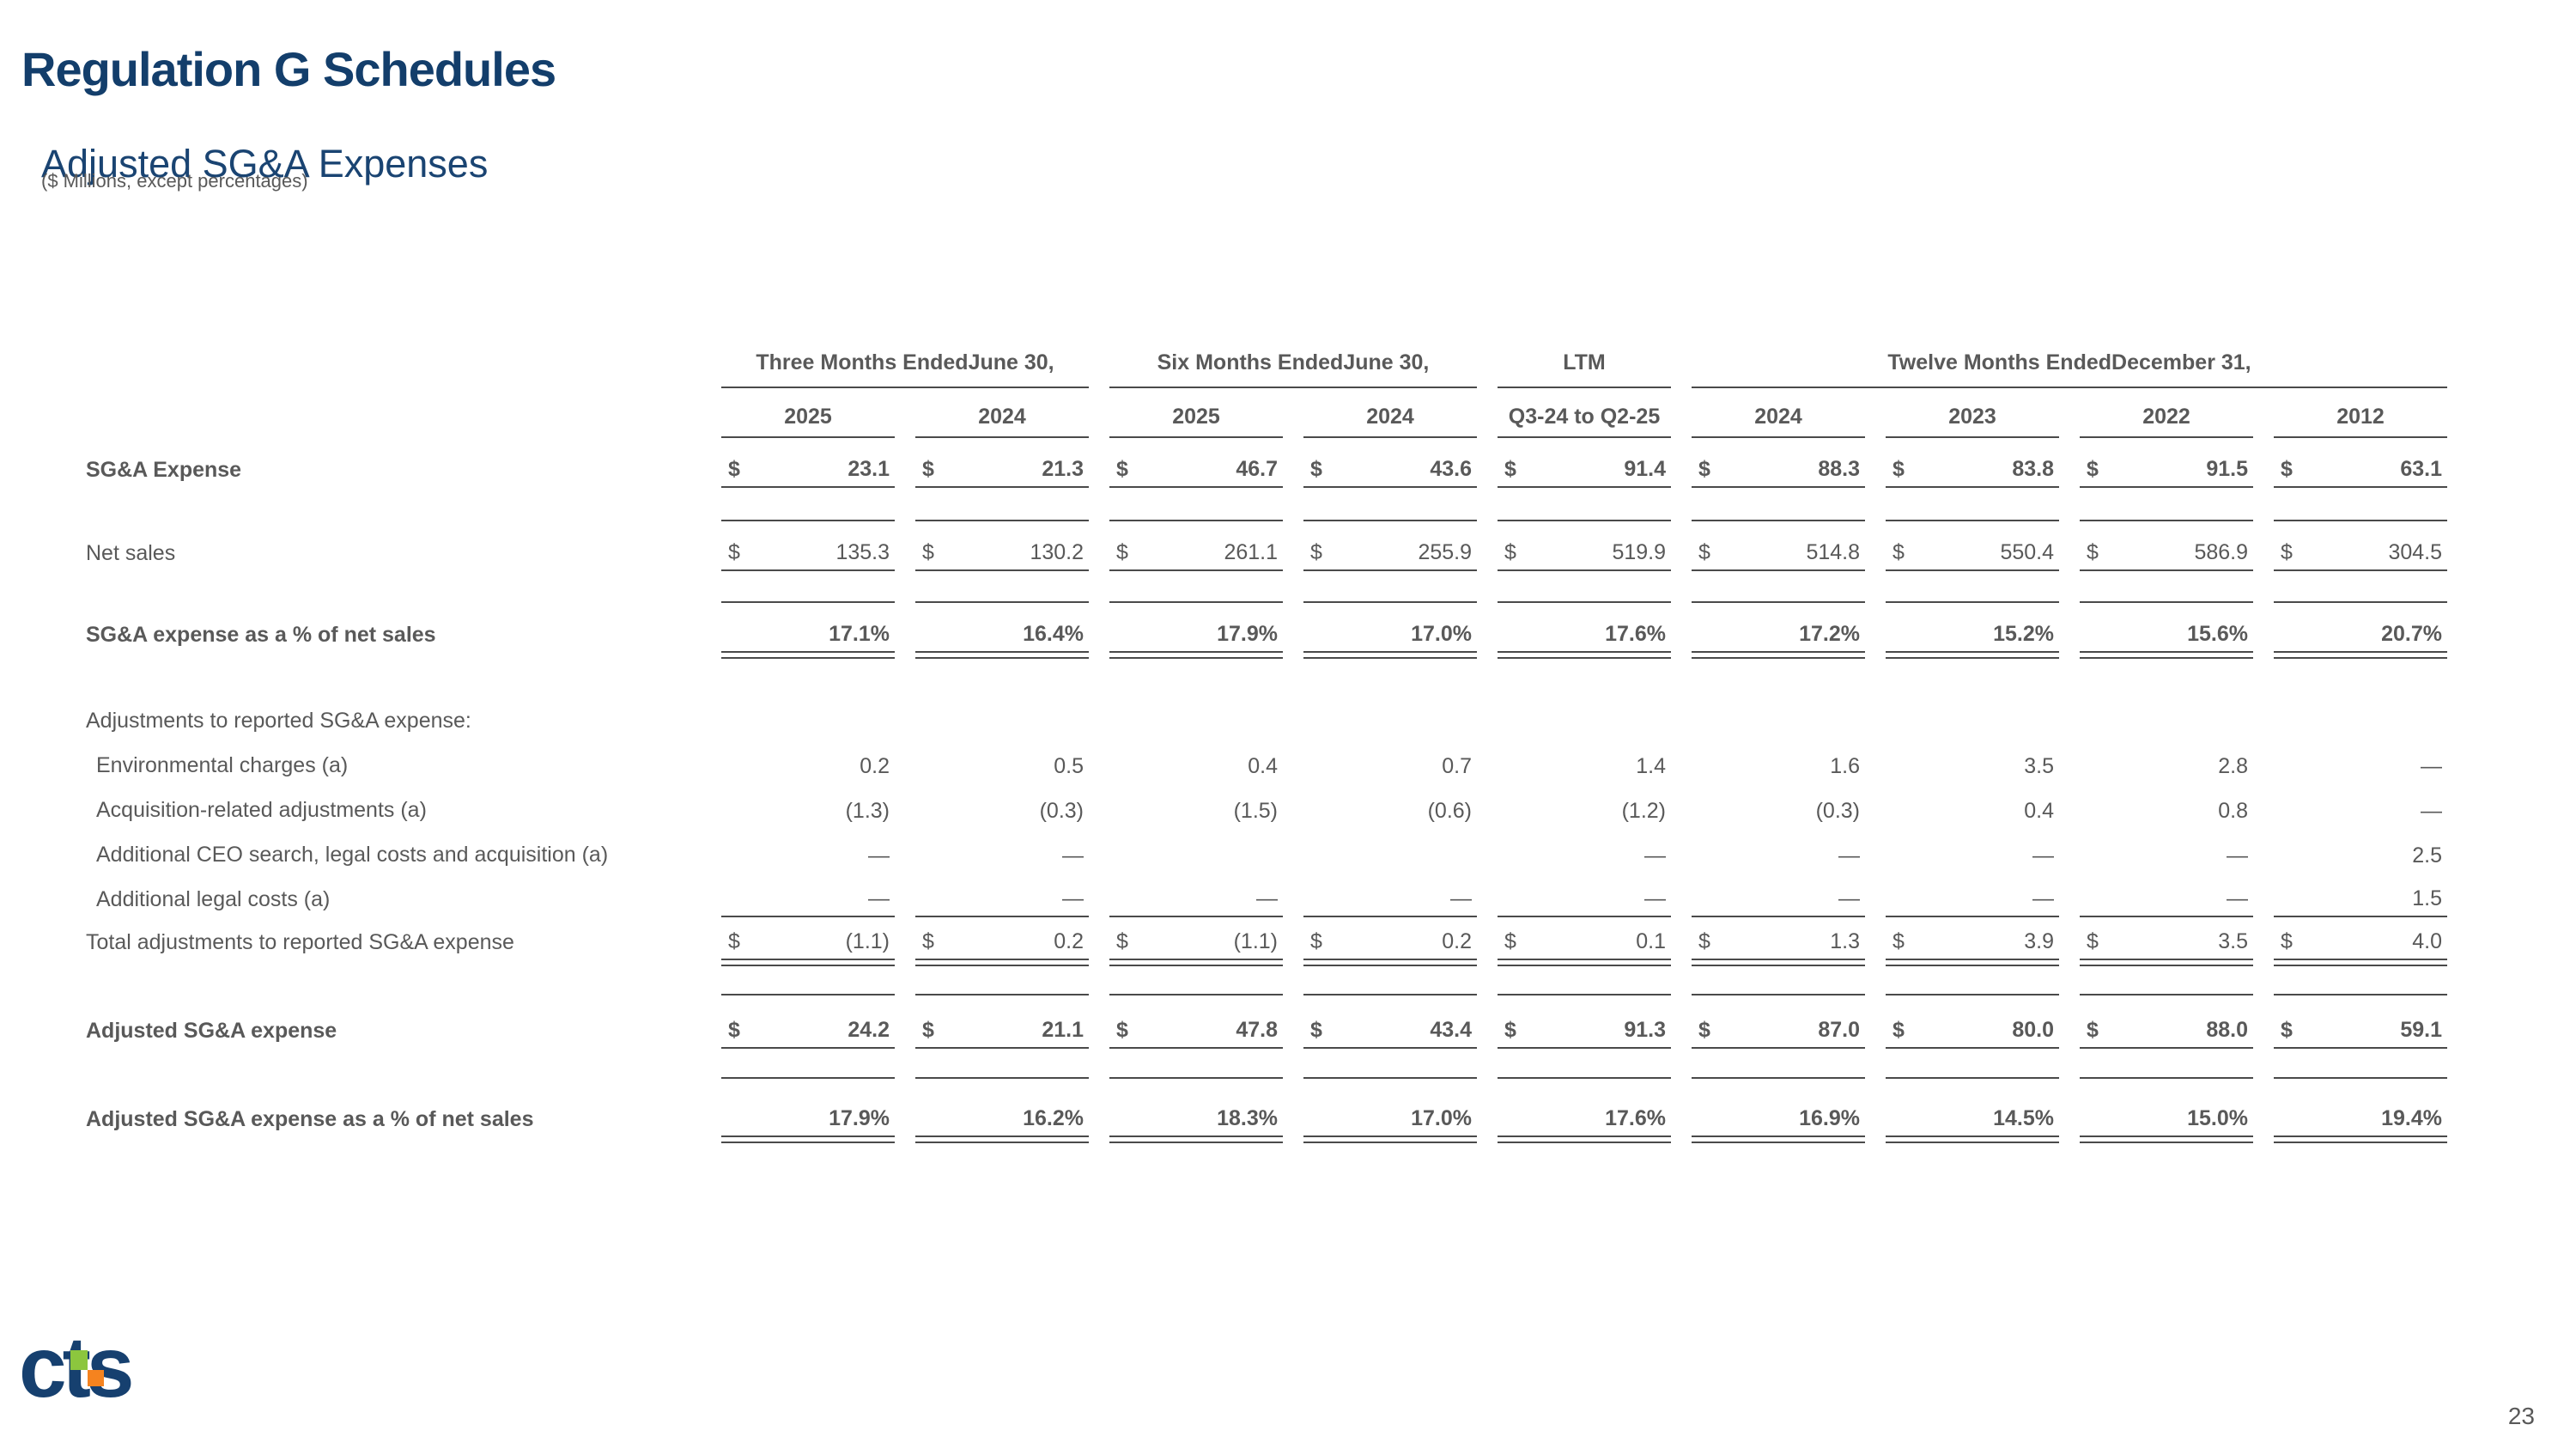  I want to click on cell-value: (1.1), so click(867, 941).